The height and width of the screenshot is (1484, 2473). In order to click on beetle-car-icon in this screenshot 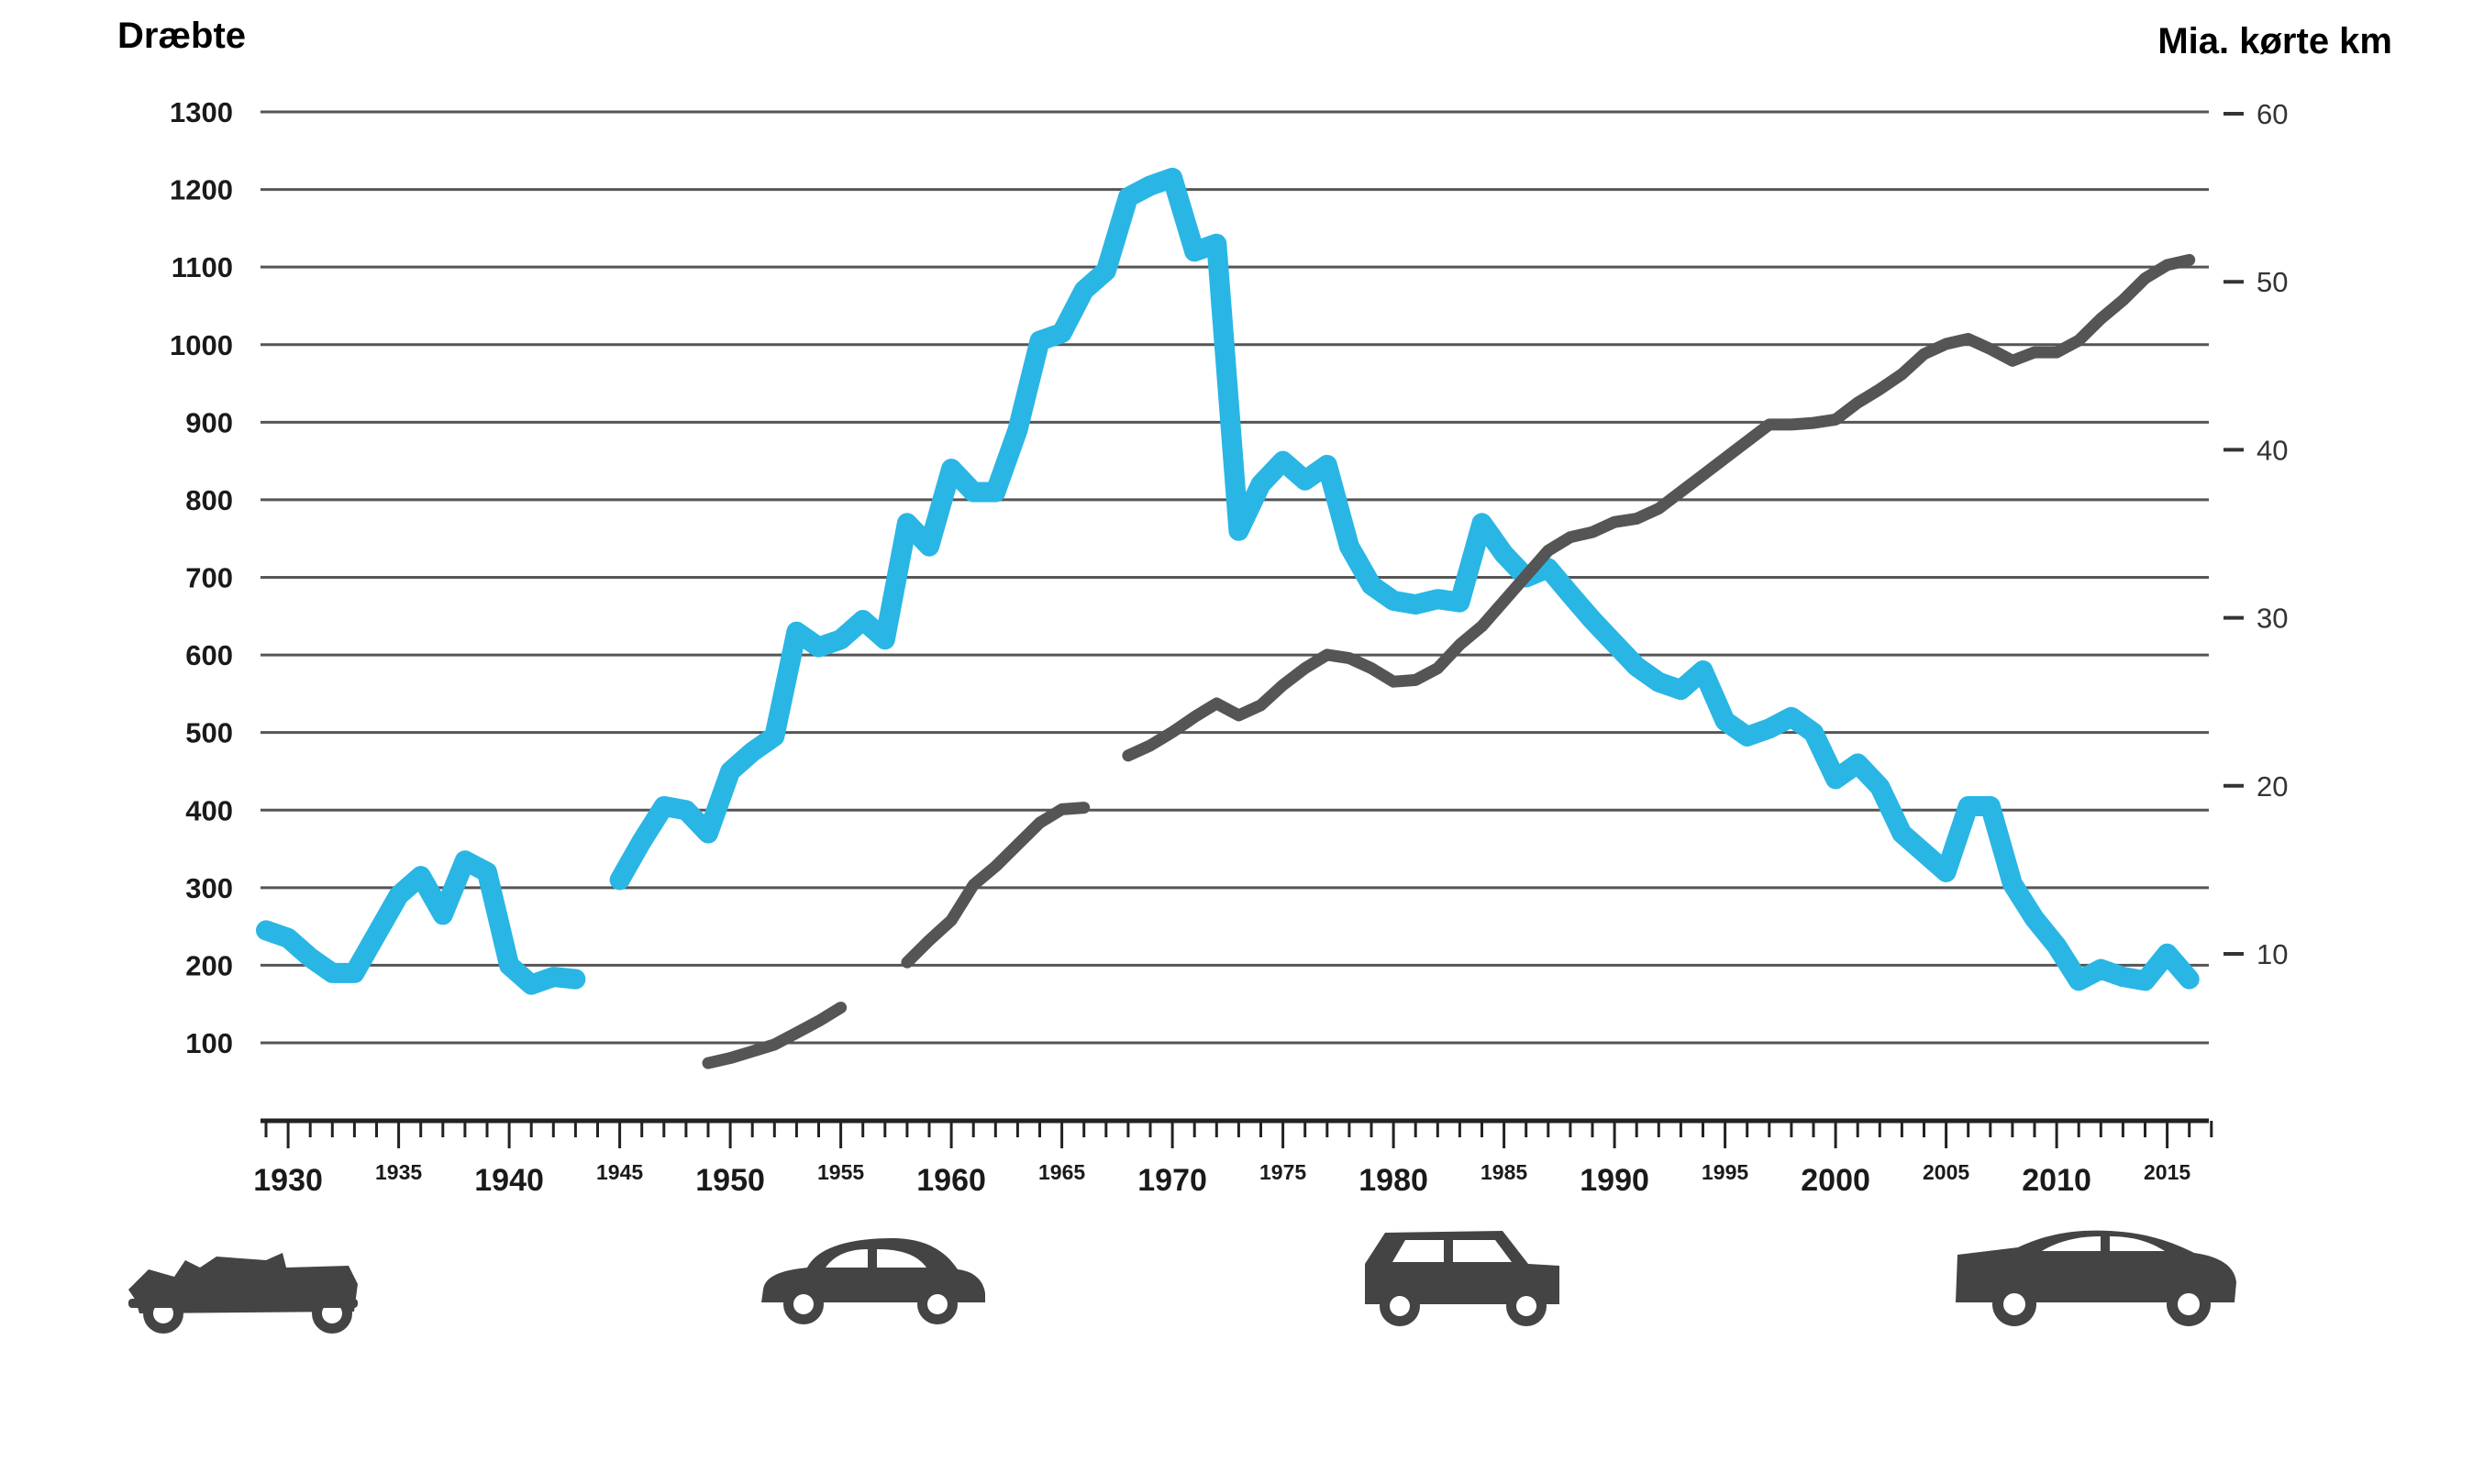, I will do `click(873, 1281)`.